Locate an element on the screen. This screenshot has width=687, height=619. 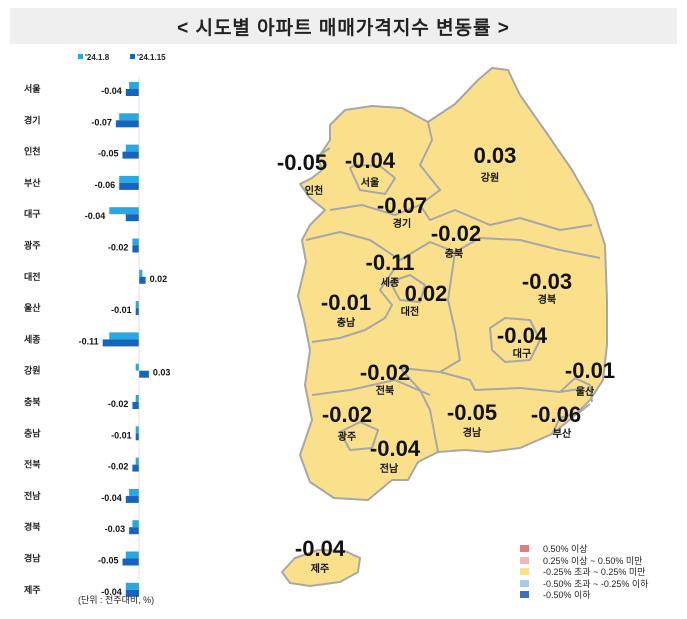
bar-row: 광주 -0.02 is located at coordinates (81, 245).